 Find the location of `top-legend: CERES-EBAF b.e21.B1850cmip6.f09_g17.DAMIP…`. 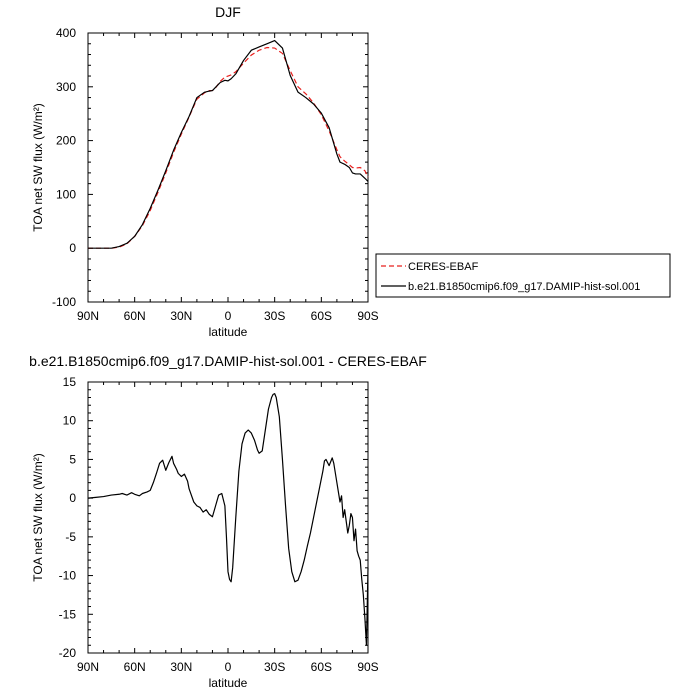

top-legend: CERES-EBAF b.e21.B1850cmip6.f09_g17.DAMIP… is located at coordinates (523, 275).